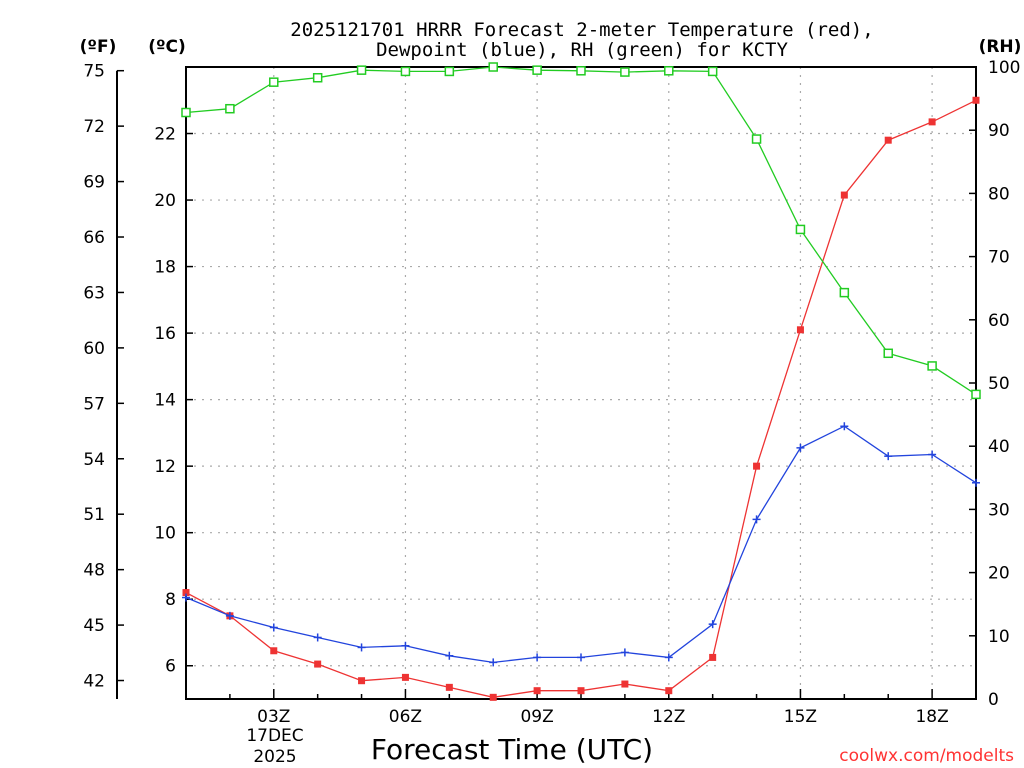  What do you see at coordinates (999, 258) in the screenshot?
I see `rh-tick-label: 70` at bounding box center [999, 258].